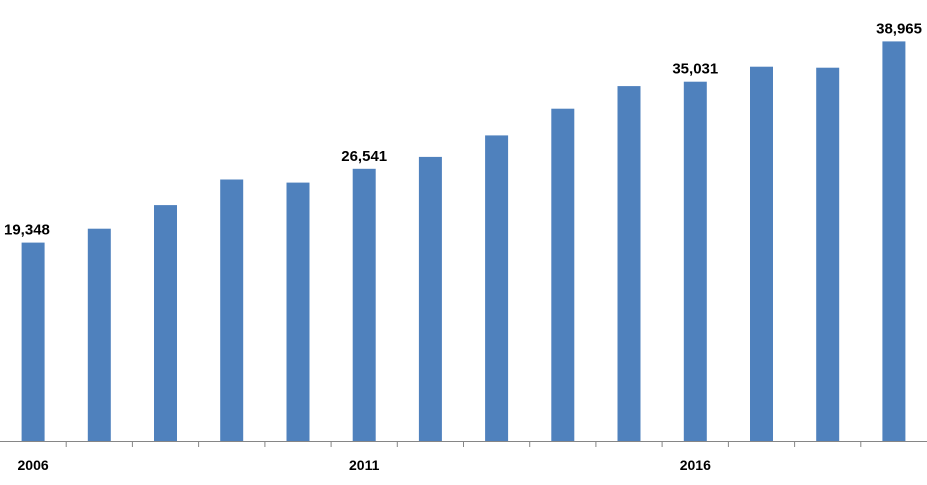 The height and width of the screenshot is (485, 927). What do you see at coordinates (364, 305) in the screenshot?
I see `bar-2011` at bounding box center [364, 305].